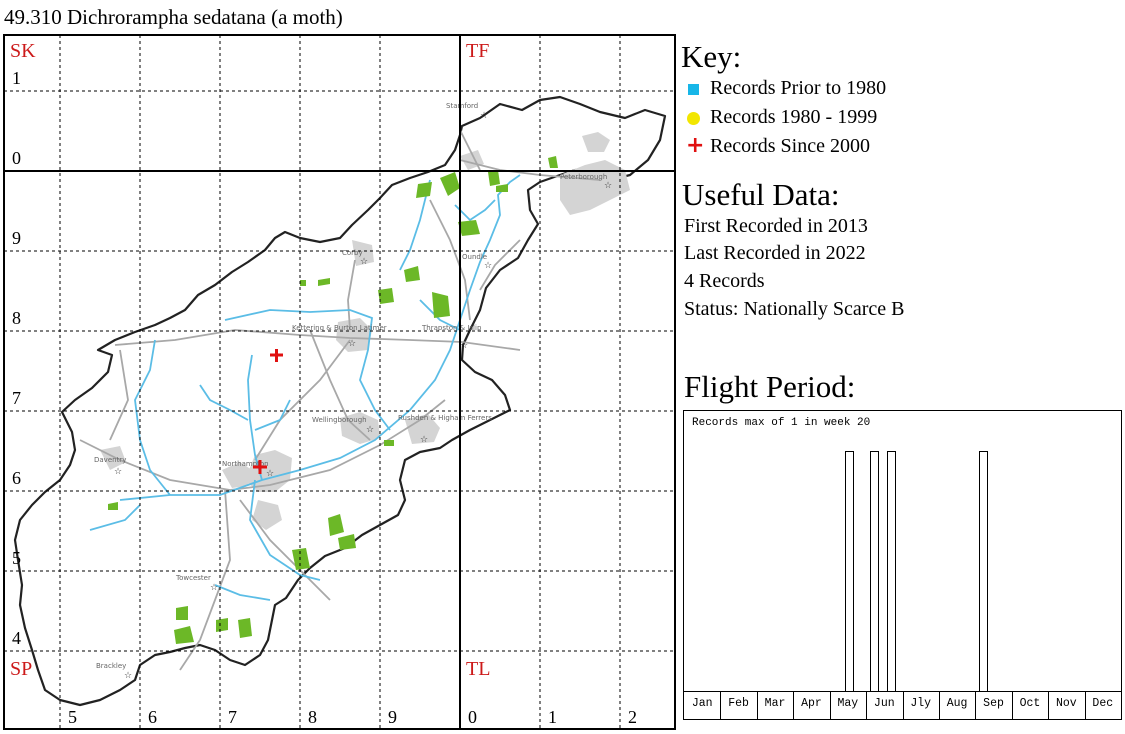 This screenshot has height=734, width=1125. Describe the element at coordinates (811, 703) in the screenshot. I see `month-label: Apr` at that location.